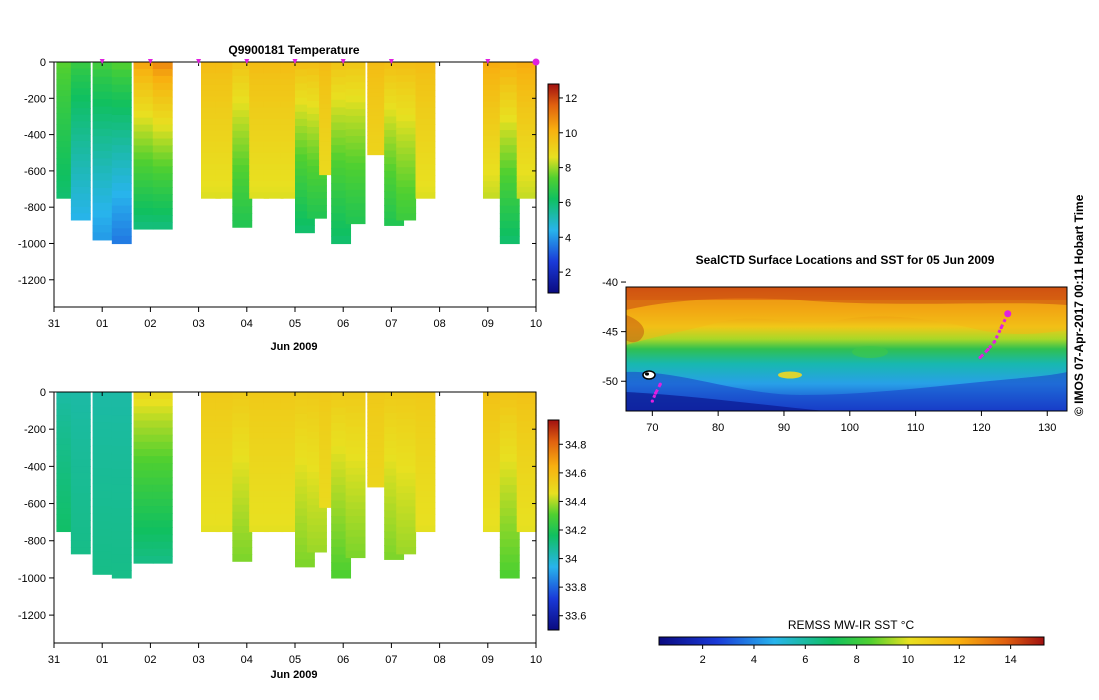 Image resolution: width=1099 pixels, height=700 pixels. Describe the element at coordinates (35, 542) in the screenshot. I see `y-tick-label: -800` at that location.